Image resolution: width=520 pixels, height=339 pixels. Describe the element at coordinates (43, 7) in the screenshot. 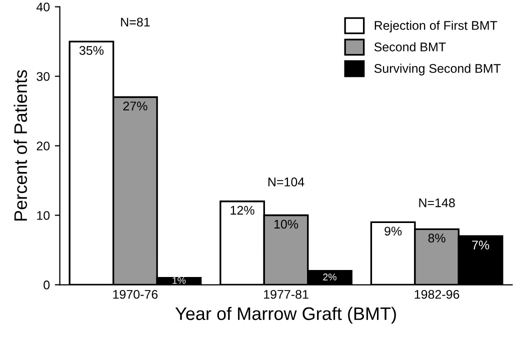

I see `y-tick-label: 40` at that location.